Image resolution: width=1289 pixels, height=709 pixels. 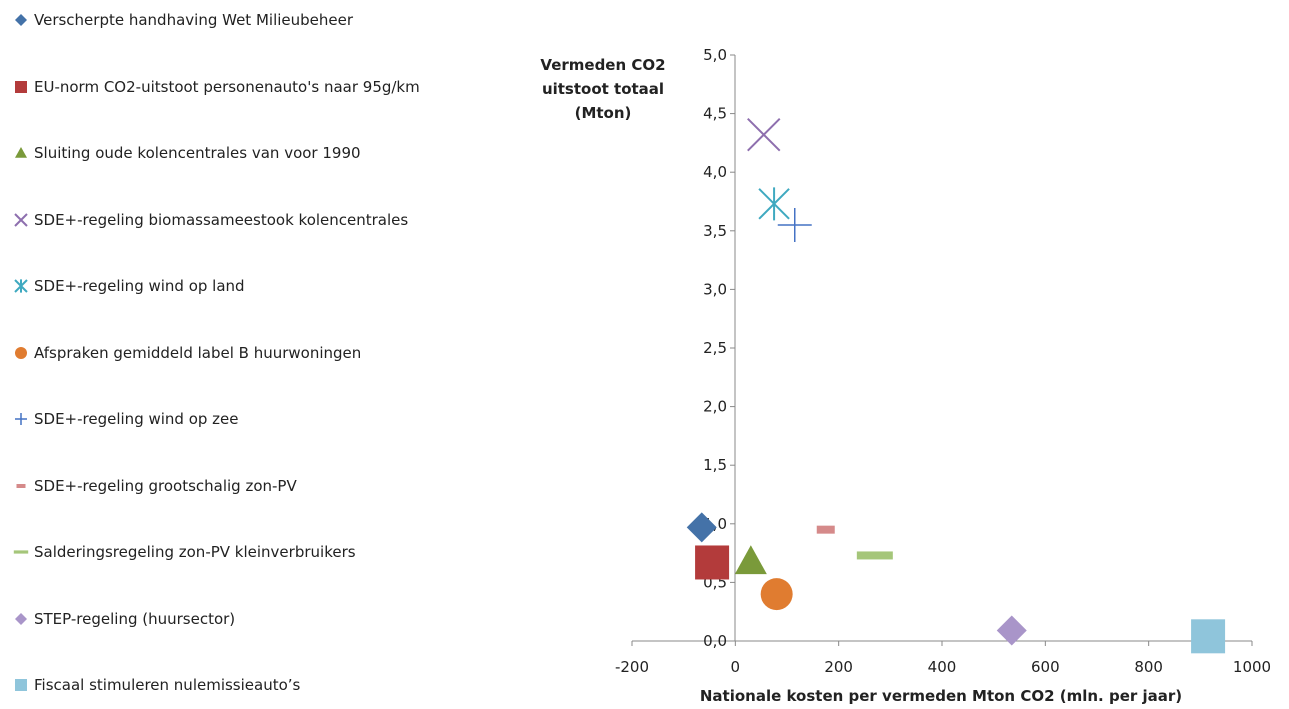 What do you see at coordinates (165, 485) in the screenshot?
I see `legend-label: SDE+-regeling grootschalig zon-PV` at bounding box center [165, 485].